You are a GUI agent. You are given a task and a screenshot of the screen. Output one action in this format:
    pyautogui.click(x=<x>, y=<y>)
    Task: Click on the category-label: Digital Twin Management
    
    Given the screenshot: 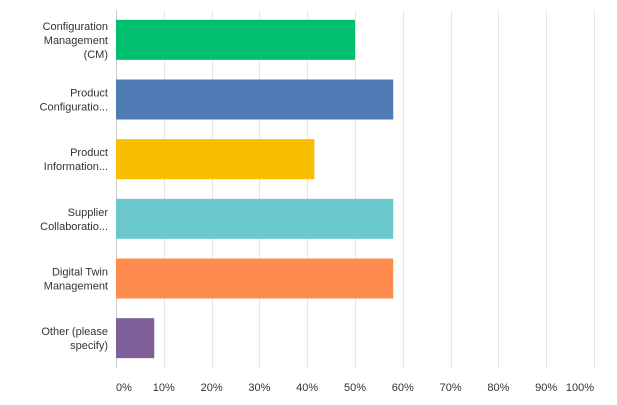 What is the action you would take?
    pyautogui.click(x=76, y=280)
    